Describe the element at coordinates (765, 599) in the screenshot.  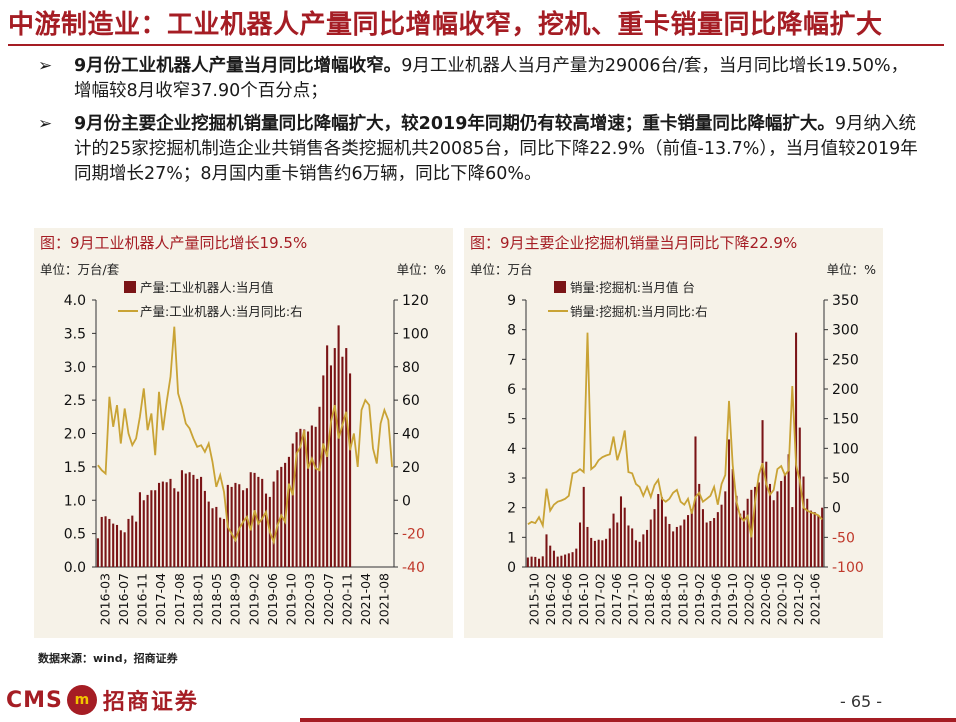
I see `x-tick-label: 2020-06` at that location.